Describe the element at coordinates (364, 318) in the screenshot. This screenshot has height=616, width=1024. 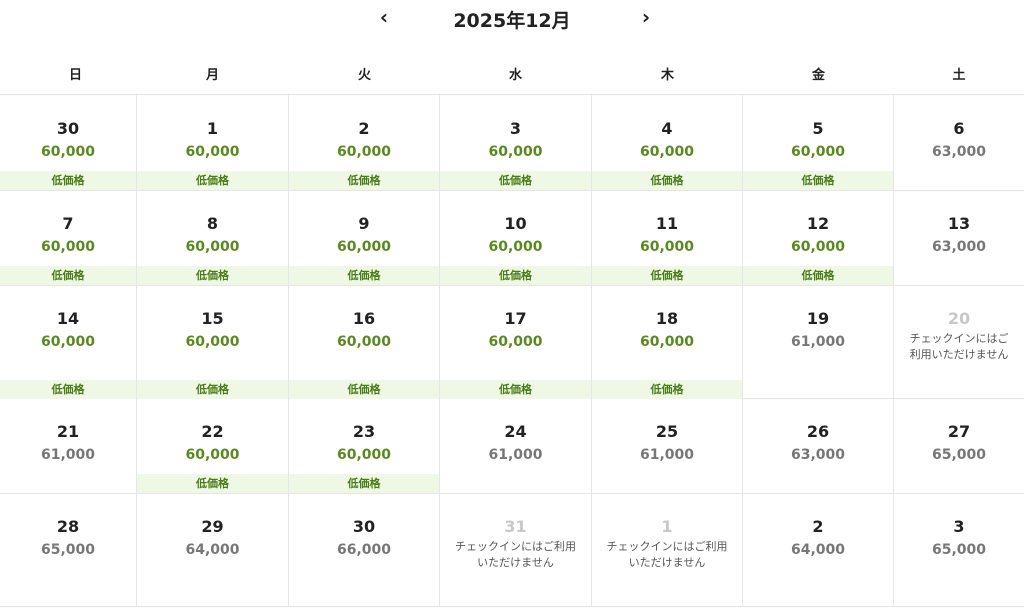
I see `day-number: 16` at that location.